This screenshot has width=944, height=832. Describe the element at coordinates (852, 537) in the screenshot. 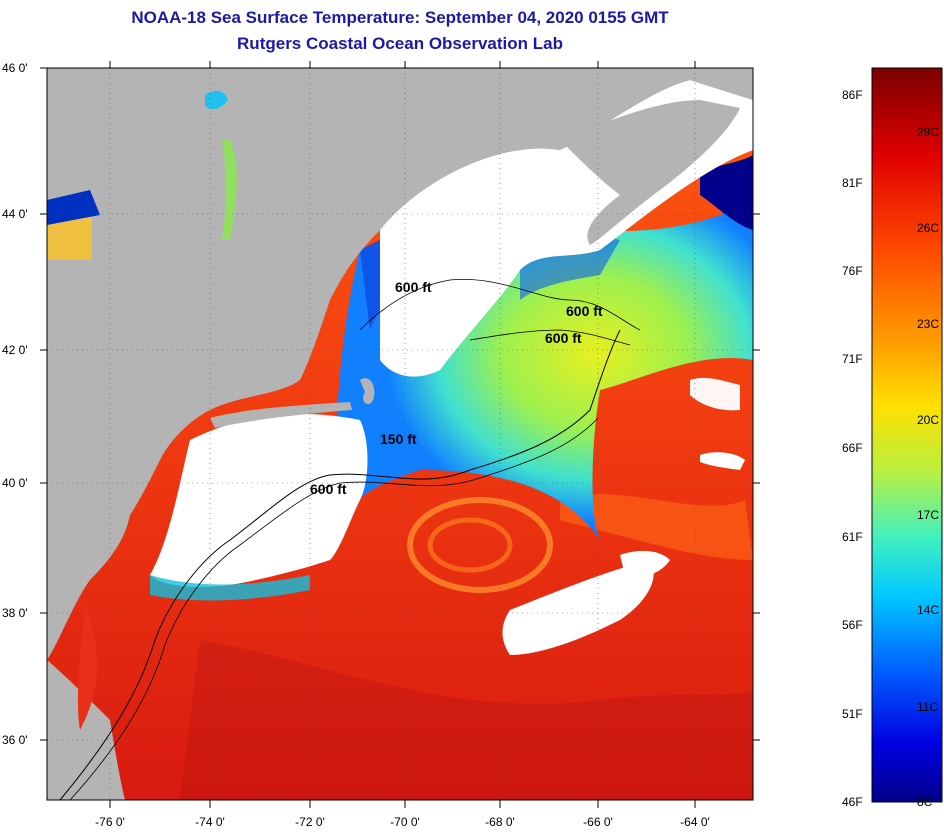

I see `colorbar-f-61: 61F` at that location.